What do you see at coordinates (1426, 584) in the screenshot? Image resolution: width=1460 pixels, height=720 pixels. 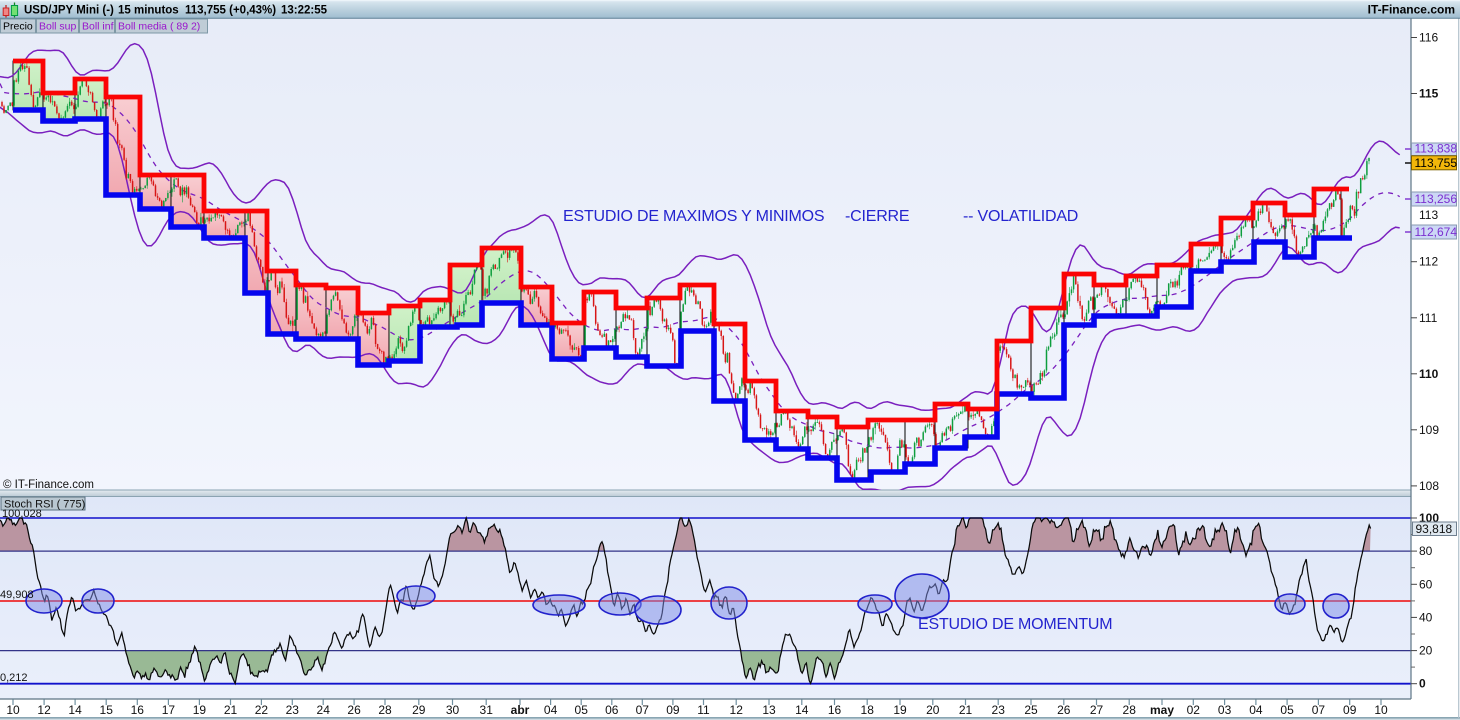 I see `svg-text: 60` at bounding box center [1426, 584].